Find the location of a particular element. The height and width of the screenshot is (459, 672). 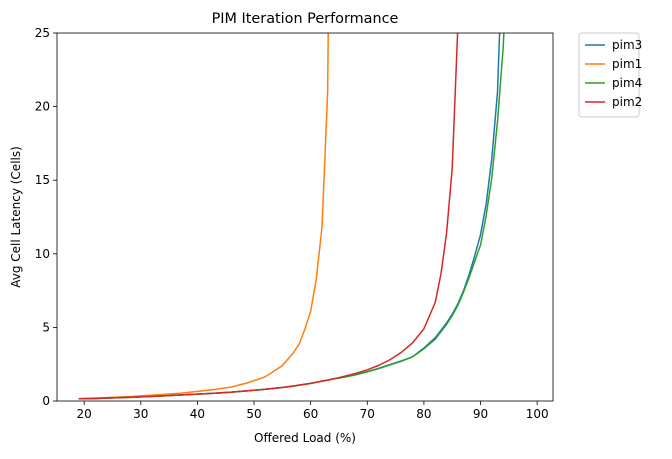

x-tick-label: 40 is located at coordinates (197, 414).